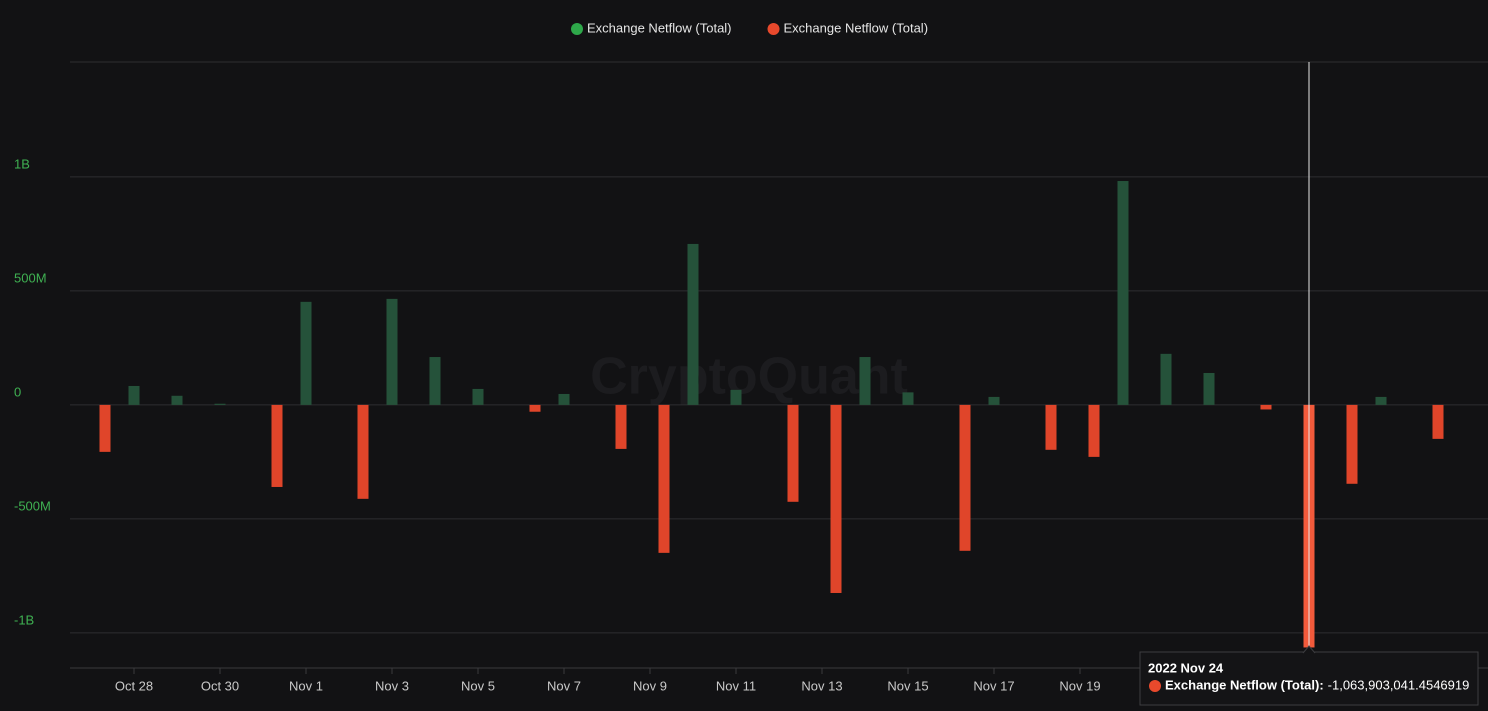 The image size is (1488, 711). I want to click on x-tick-label: Oct 28, so click(134, 685).